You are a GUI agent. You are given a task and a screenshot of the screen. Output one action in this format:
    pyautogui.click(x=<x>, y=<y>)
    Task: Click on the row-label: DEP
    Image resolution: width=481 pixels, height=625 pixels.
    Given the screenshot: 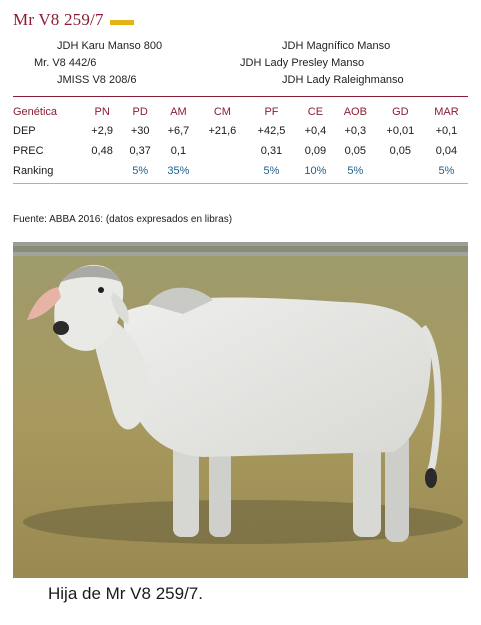 What is the action you would take?
    pyautogui.click(x=48, y=131)
    